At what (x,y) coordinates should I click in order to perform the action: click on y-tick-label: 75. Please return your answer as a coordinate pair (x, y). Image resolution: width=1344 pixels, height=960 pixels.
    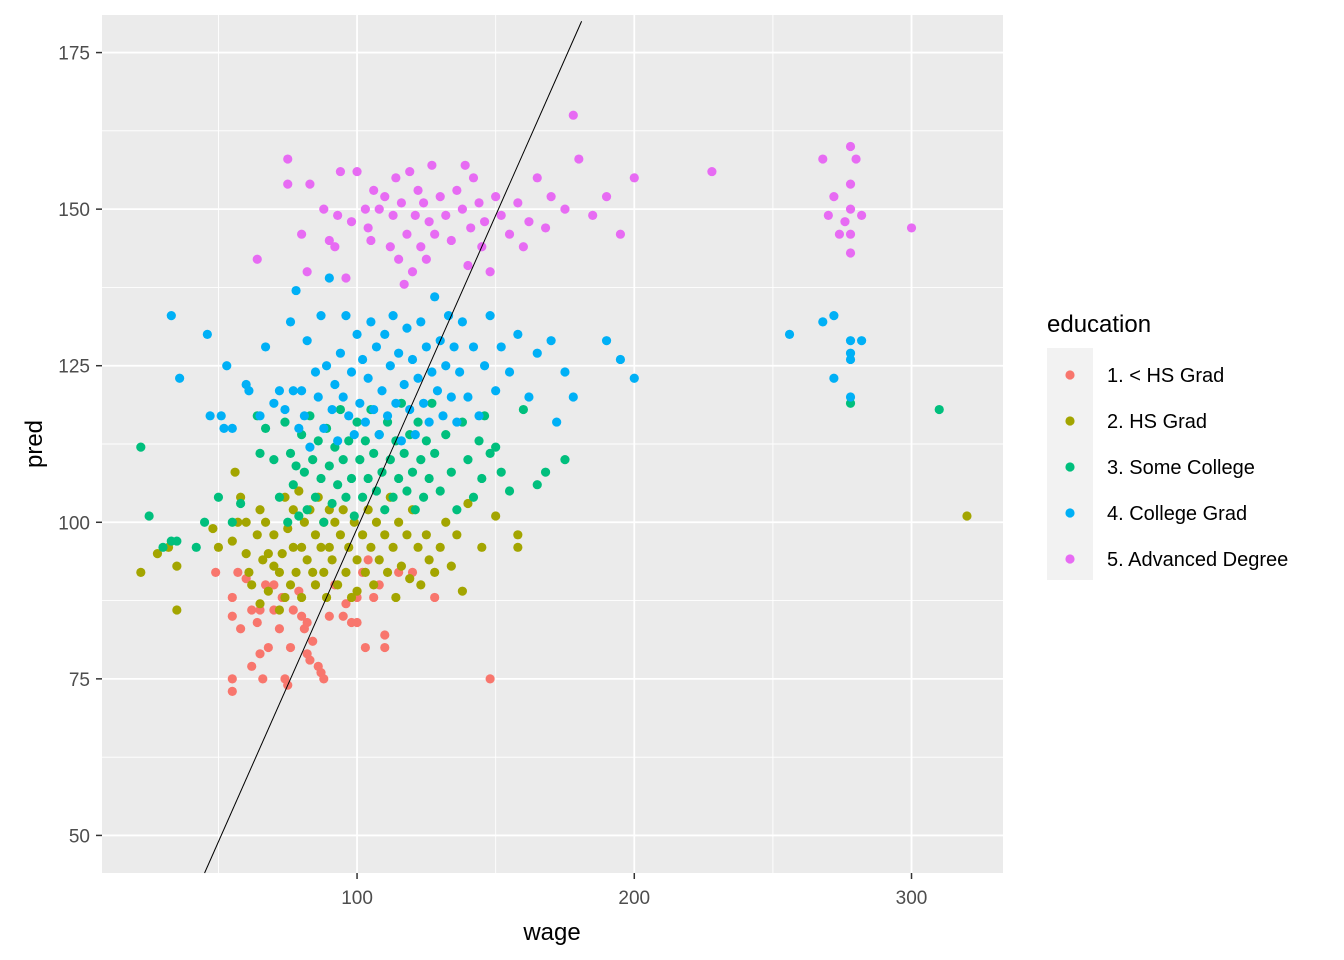
    Looking at the image, I should click on (79, 680).